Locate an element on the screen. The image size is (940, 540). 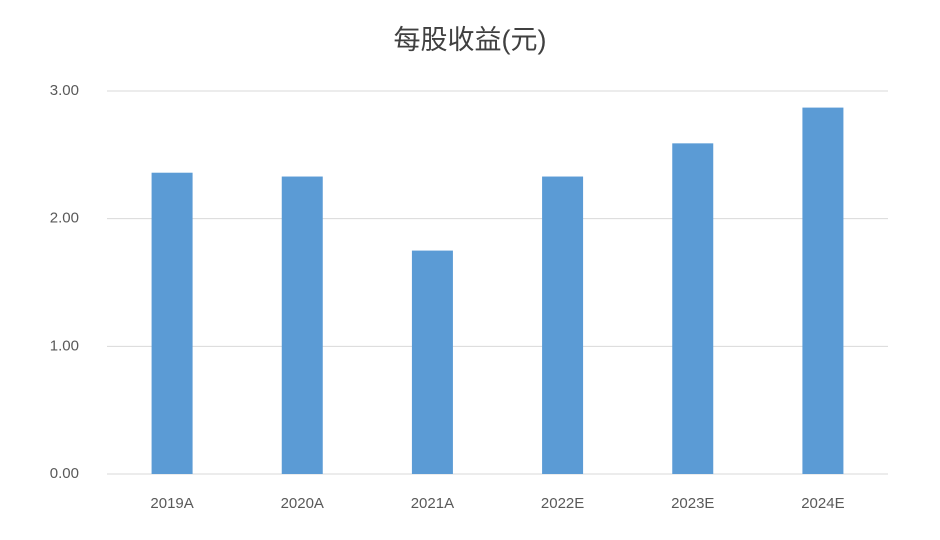
x-tick-label: 2023E is located at coordinates (692, 503).